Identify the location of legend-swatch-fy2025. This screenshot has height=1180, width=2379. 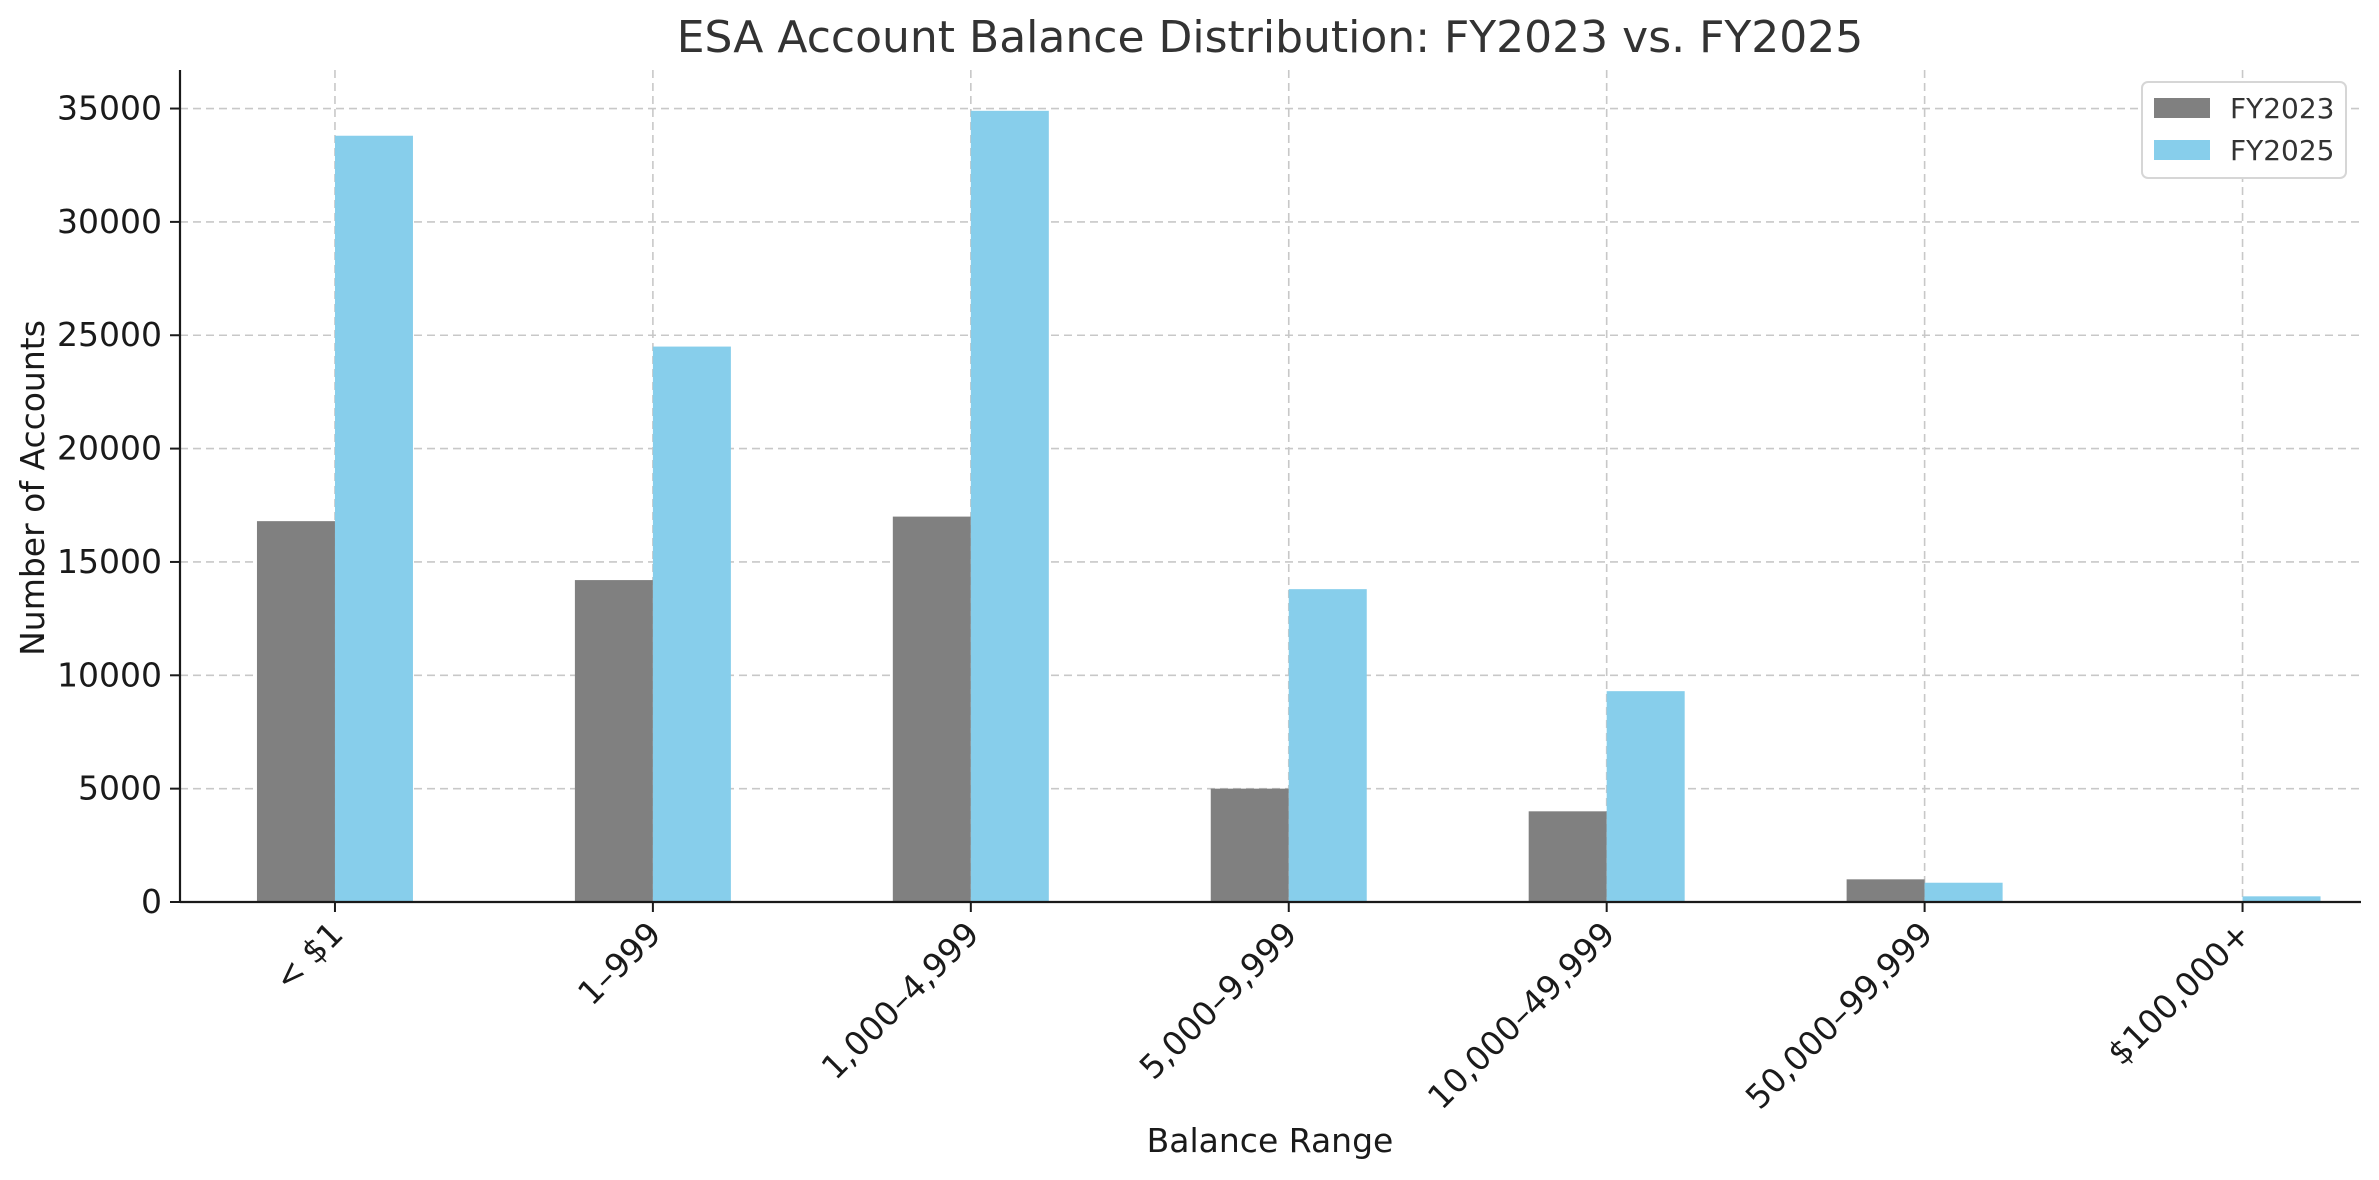
(2182, 150).